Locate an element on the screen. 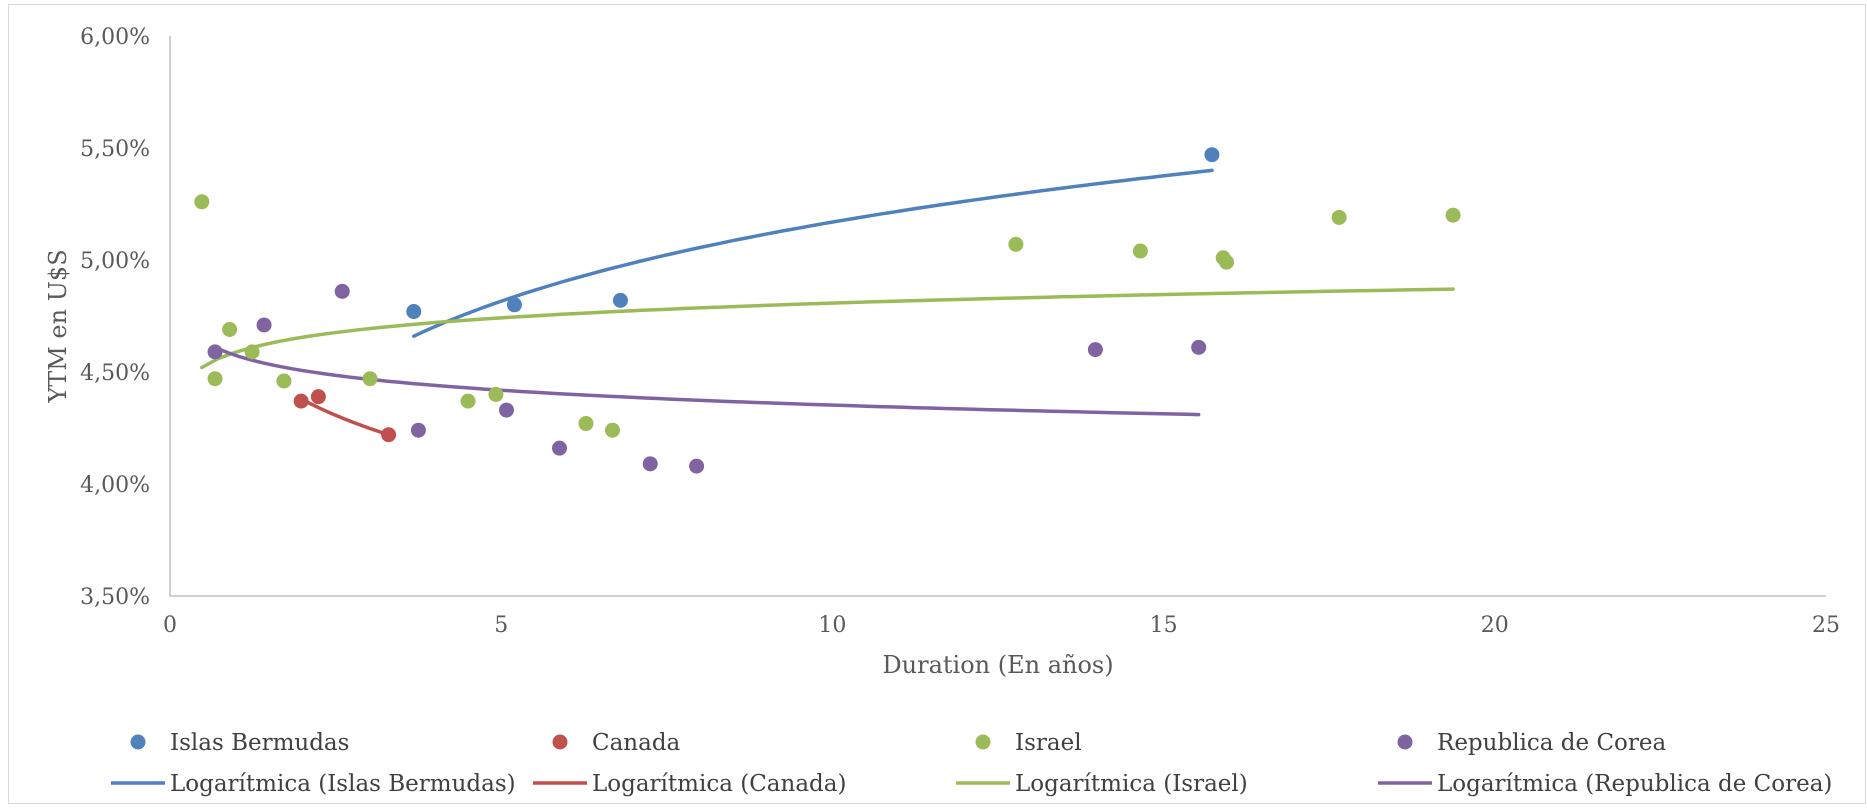 This screenshot has height=808, width=1867. legend-label: Logarítmica (Islas Bermudas) is located at coordinates (343, 784).